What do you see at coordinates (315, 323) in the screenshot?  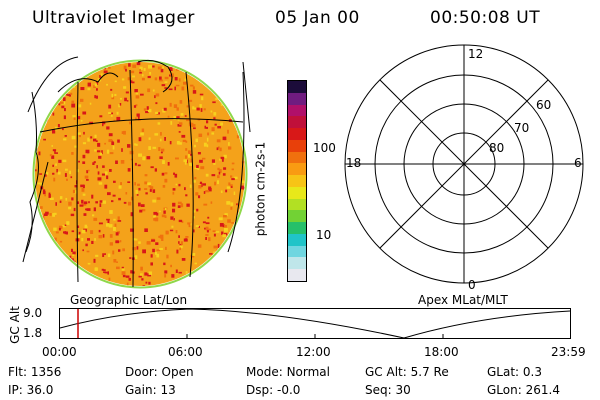 I see `altitude-curve` at bounding box center [315, 323].